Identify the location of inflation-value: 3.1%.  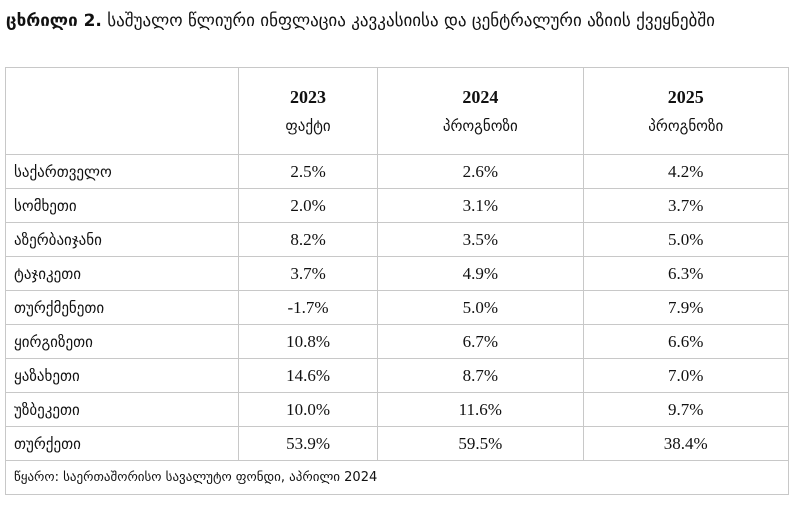
(480, 205).